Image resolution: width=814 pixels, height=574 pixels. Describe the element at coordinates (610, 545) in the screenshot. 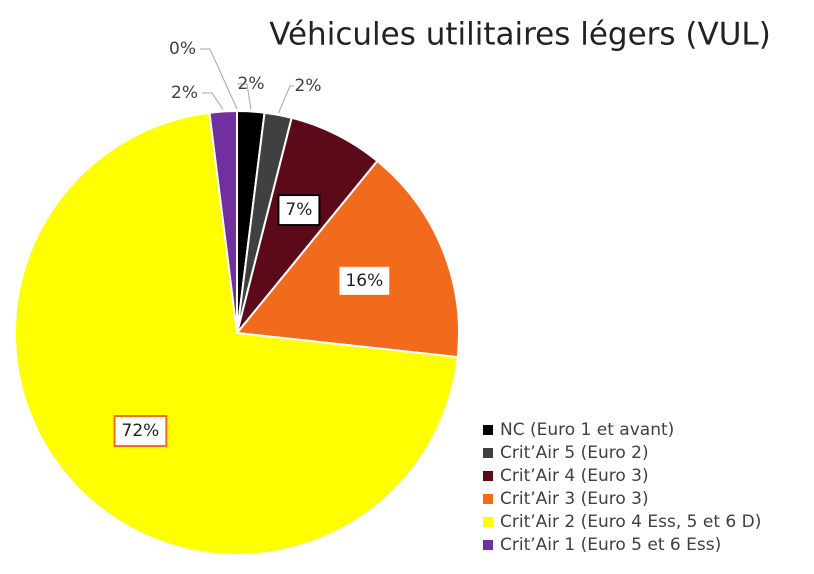

I see `legend-label: Crit’Air 1 (Euro 5 et 6 Ess)` at that location.